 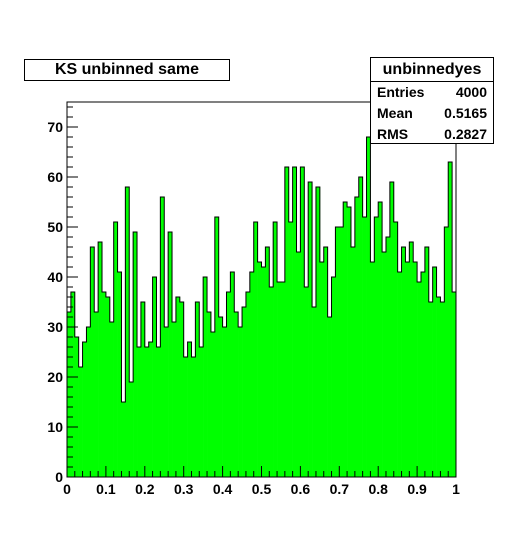 I want to click on stats-value: 4000, so click(x=471, y=92).